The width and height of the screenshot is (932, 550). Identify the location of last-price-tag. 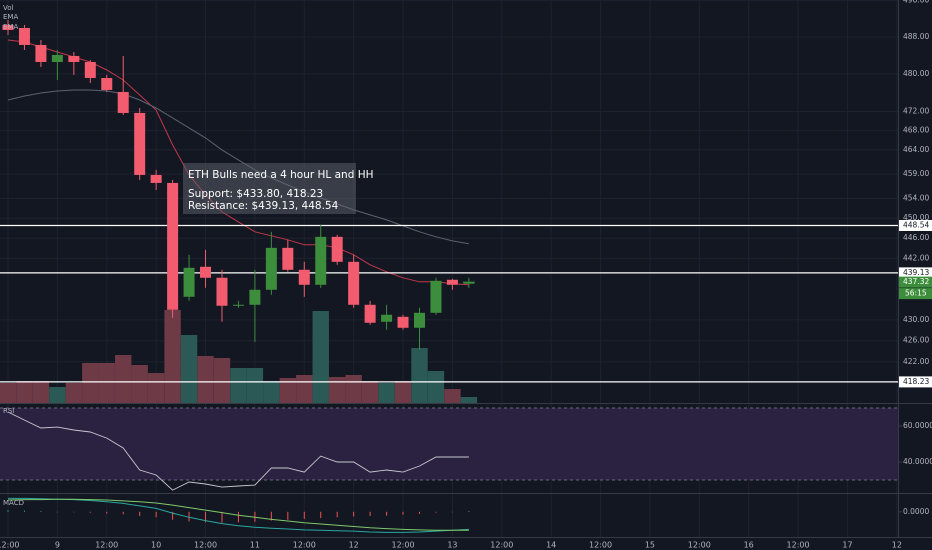
(915, 282).